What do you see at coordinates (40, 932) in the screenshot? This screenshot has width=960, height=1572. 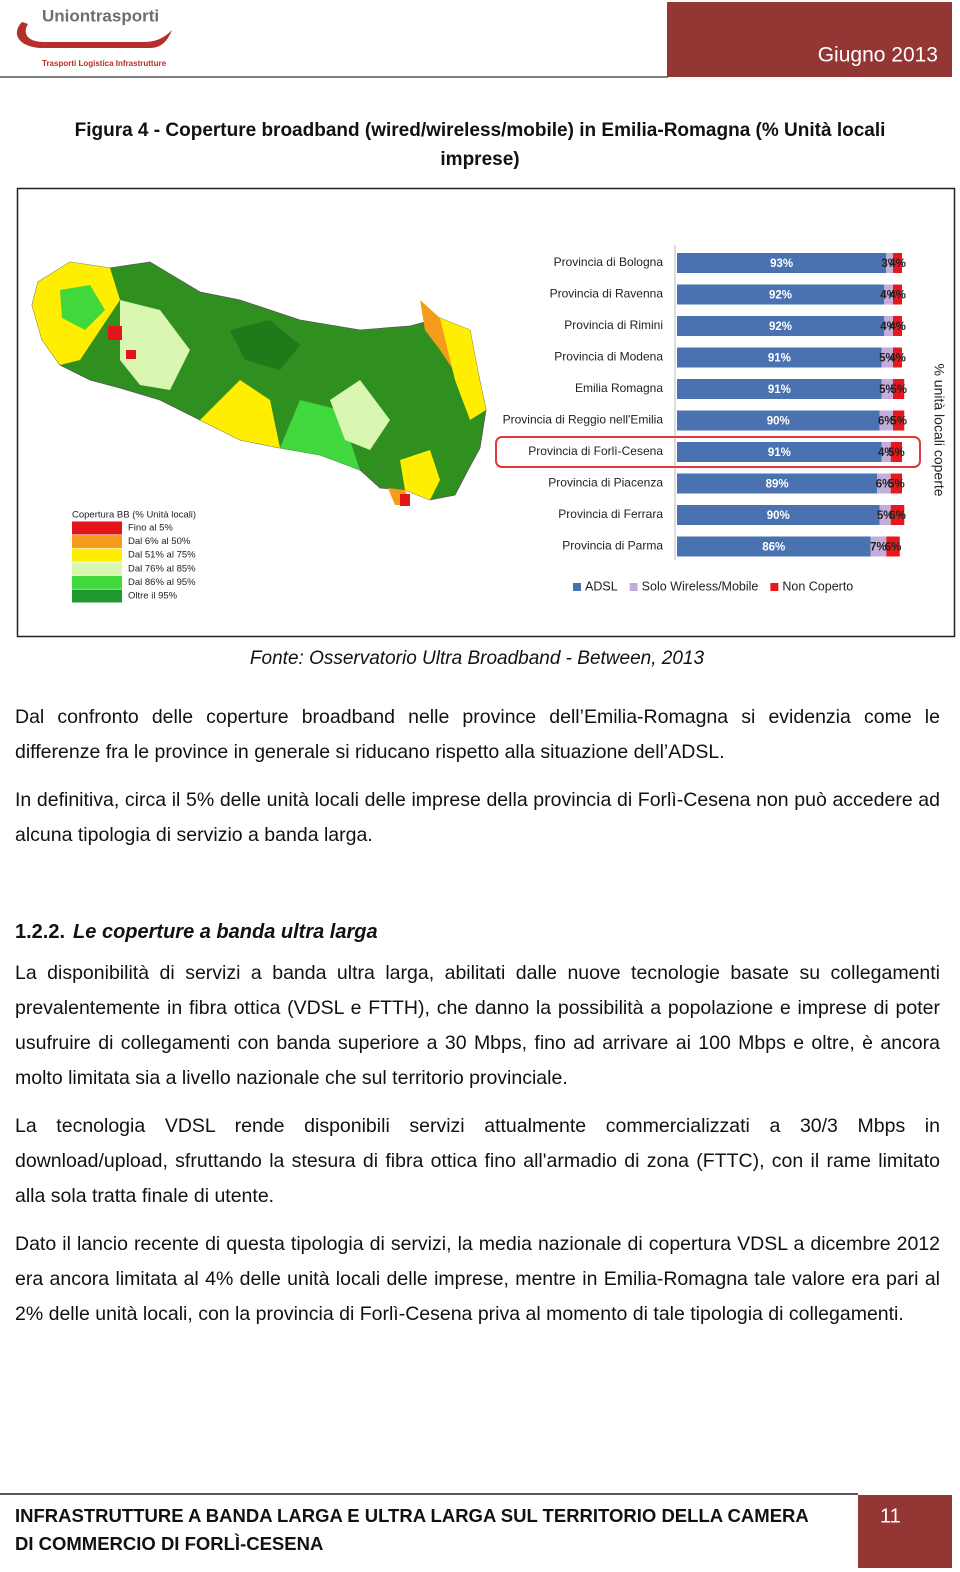 I see `section-number: 1.2.2.` at bounding box center [40, 932].